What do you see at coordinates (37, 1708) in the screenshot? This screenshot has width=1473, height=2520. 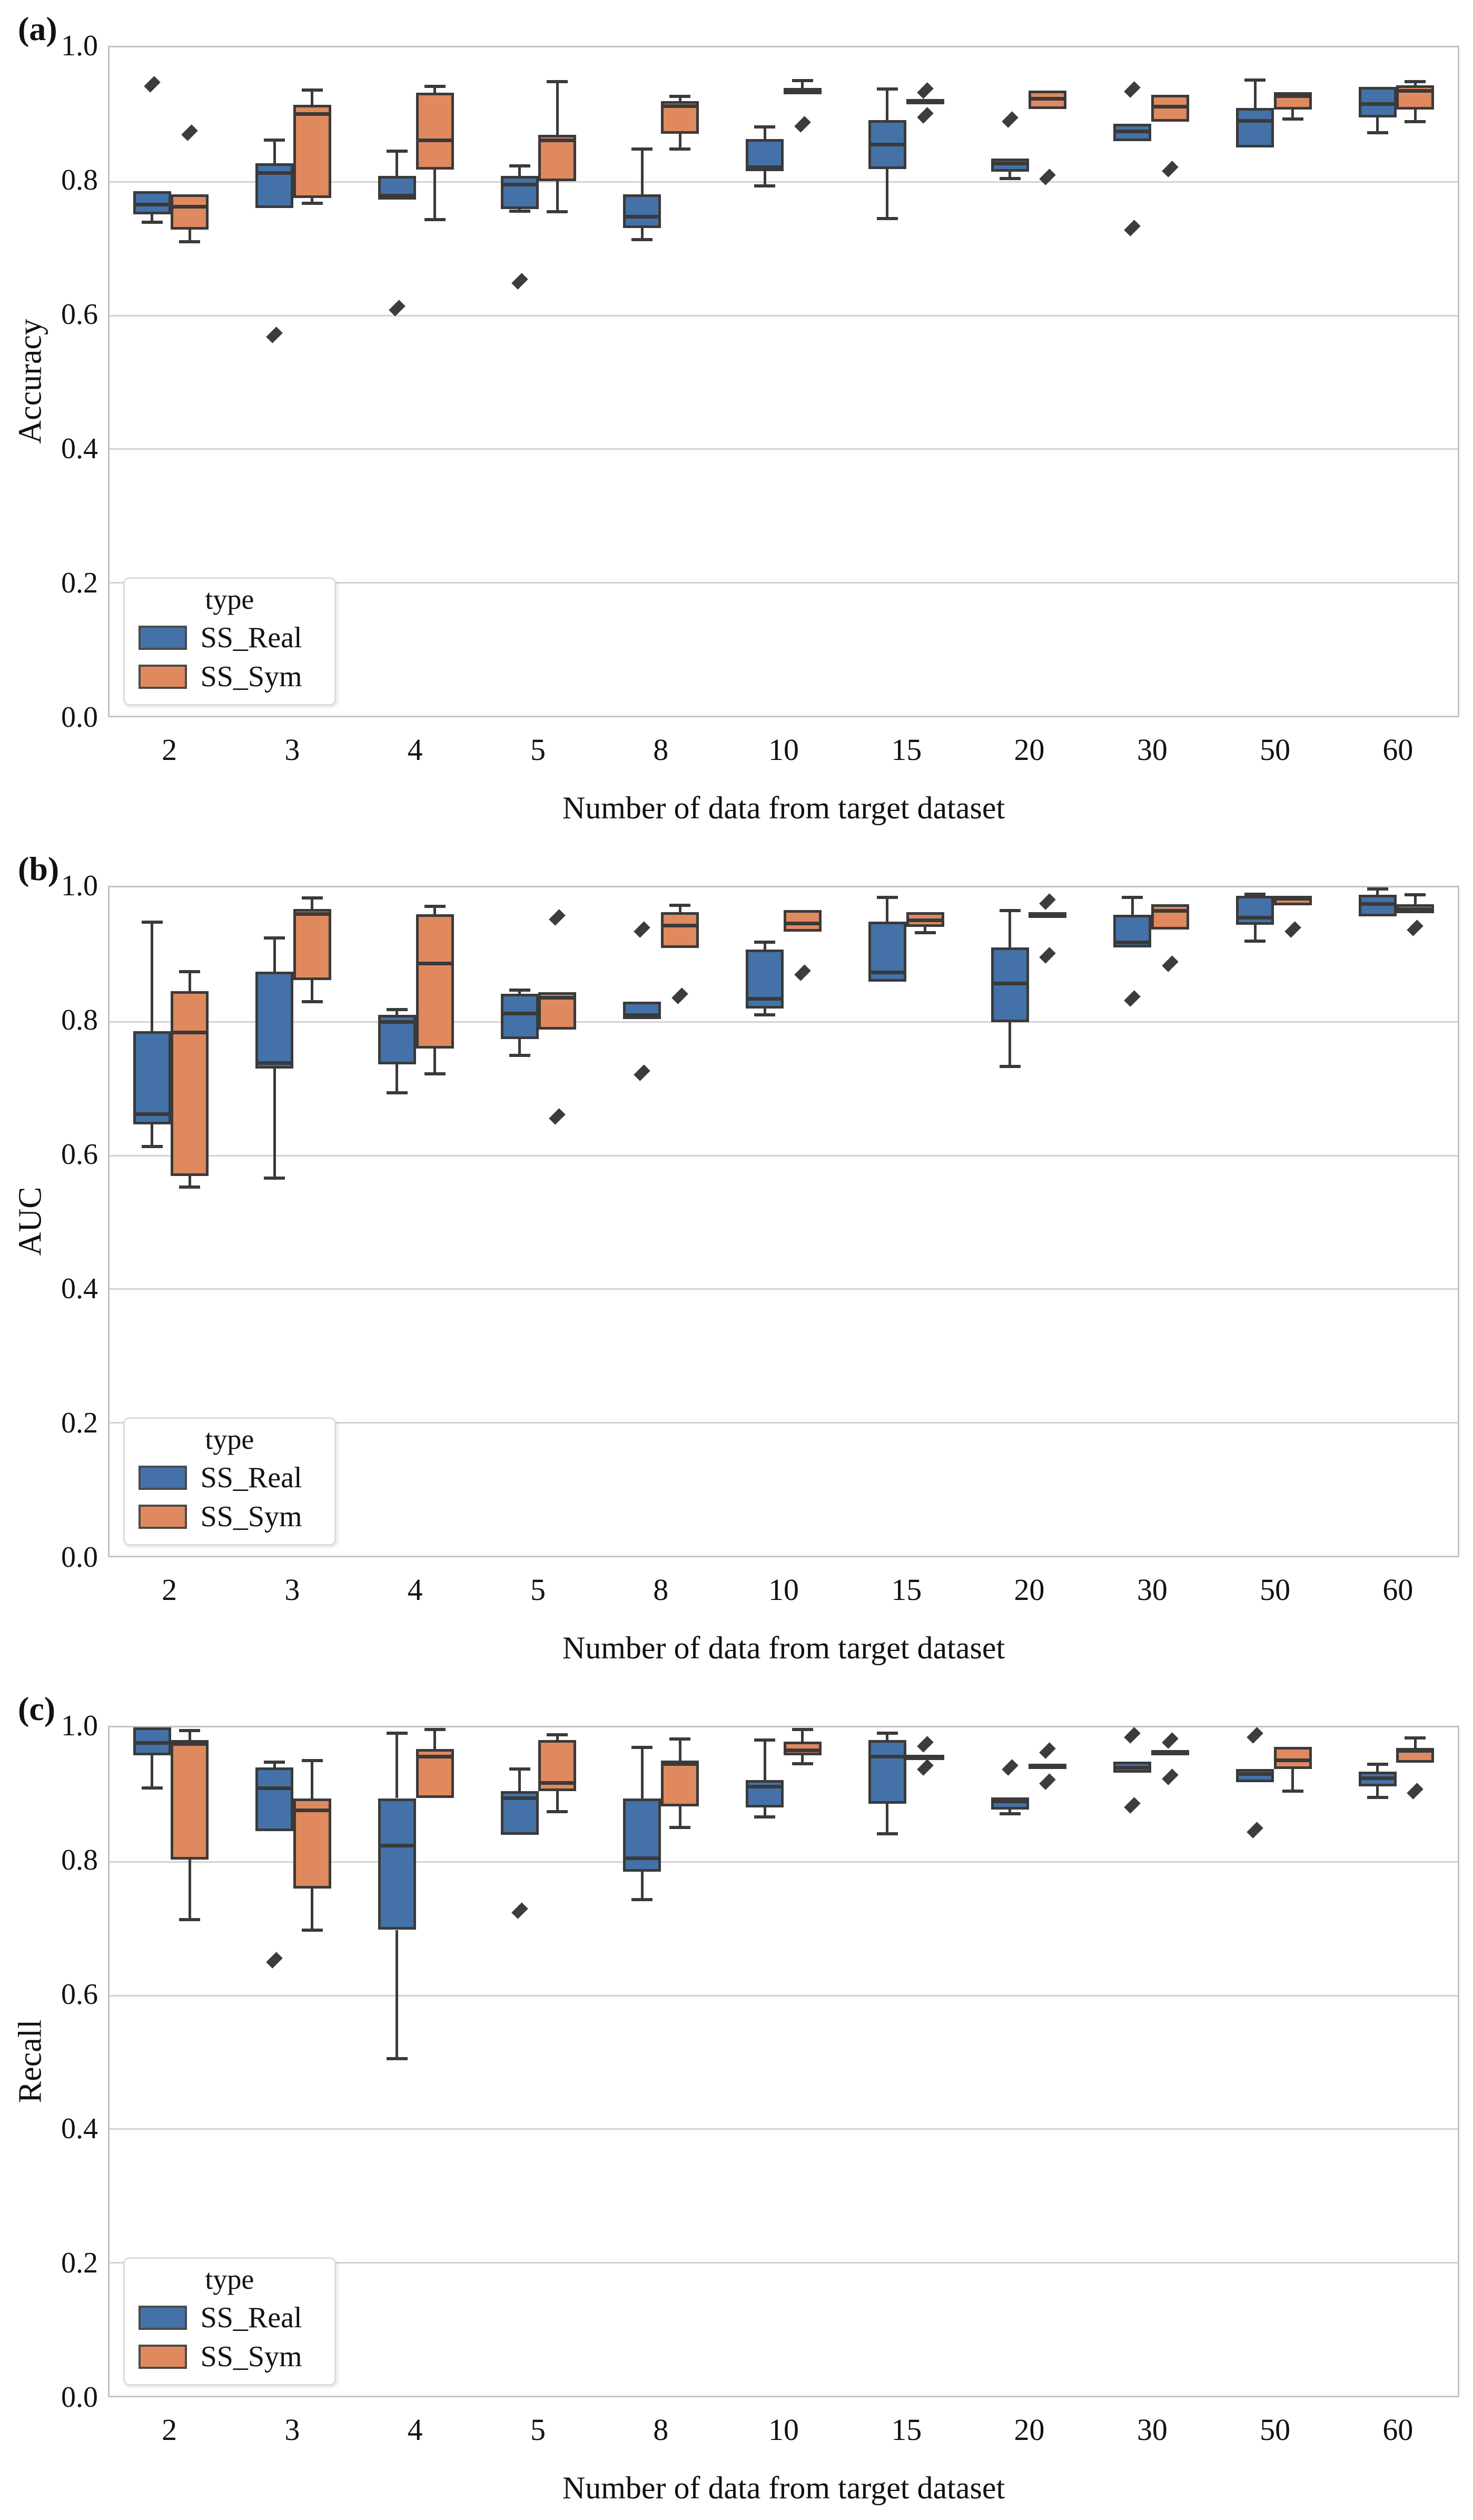 I see `panel-label: (c)` at bounding box center [37, 1708].